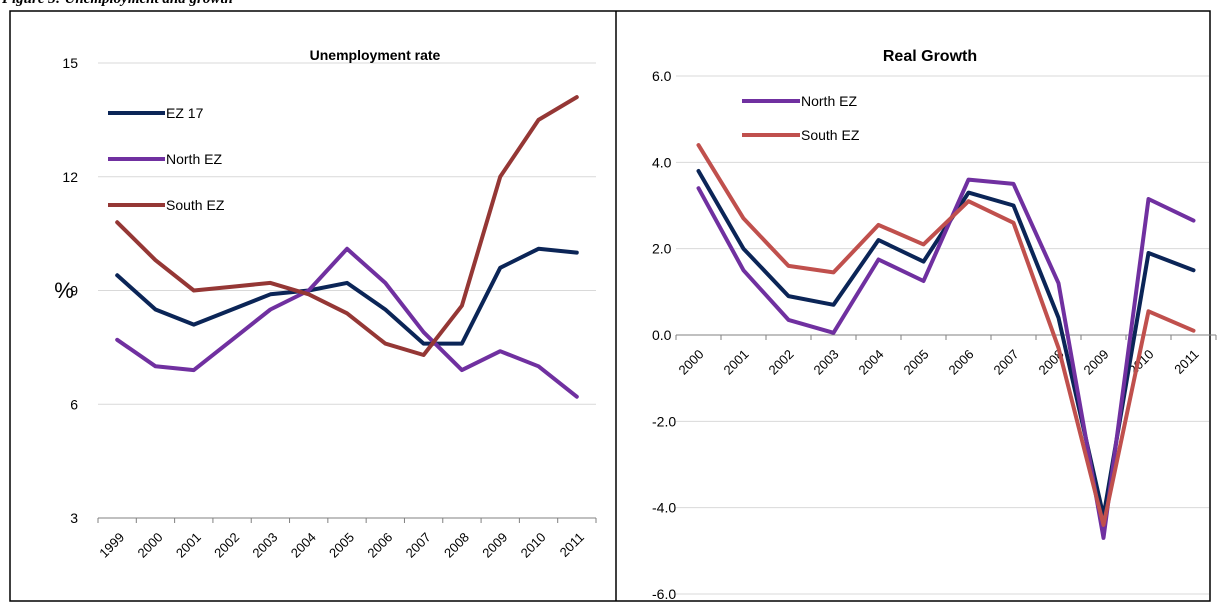 This screenshot has width=1222, height=605. I want to click on unemployment-xtick-label: 2011, so click(572, 545).